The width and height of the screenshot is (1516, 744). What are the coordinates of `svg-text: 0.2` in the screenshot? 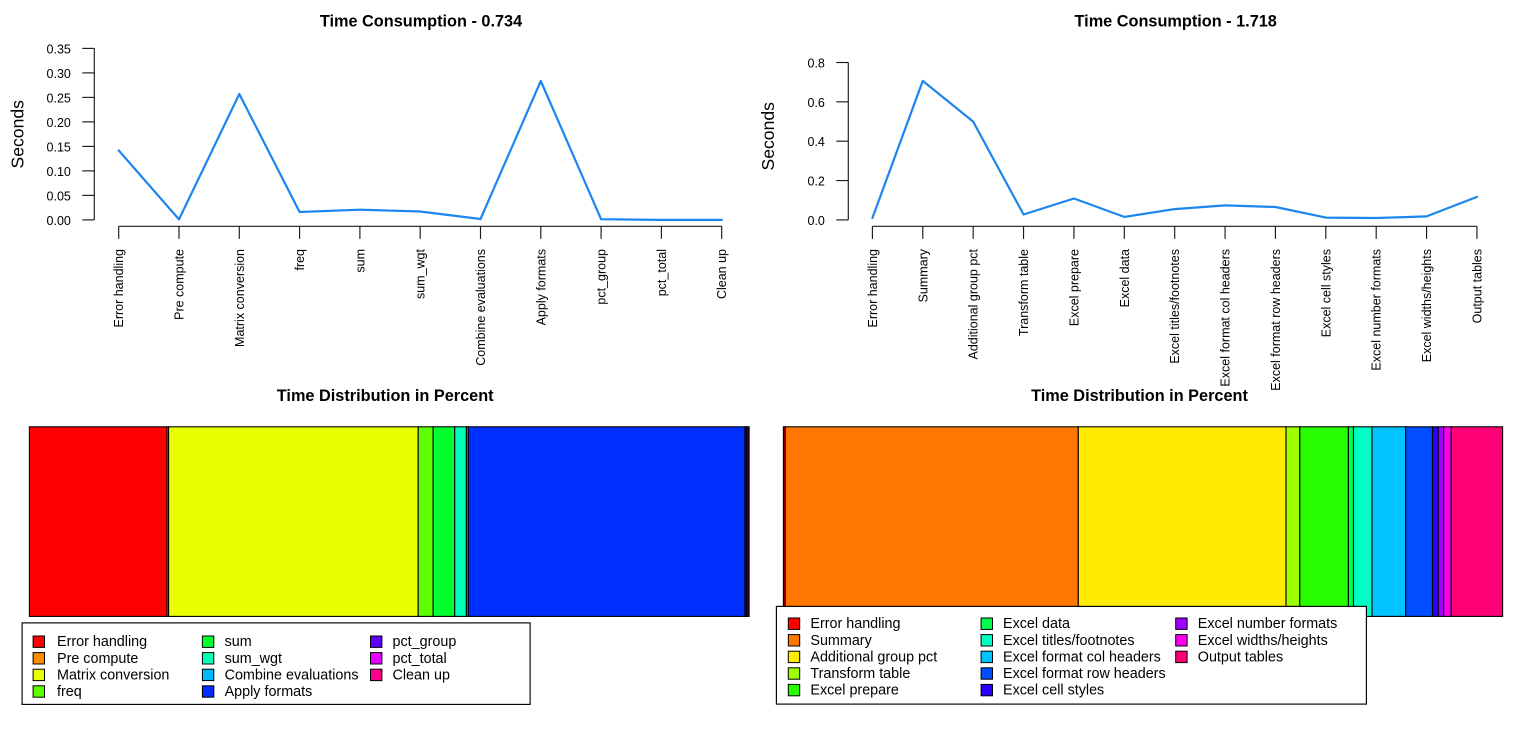 It's located at (816, 182).